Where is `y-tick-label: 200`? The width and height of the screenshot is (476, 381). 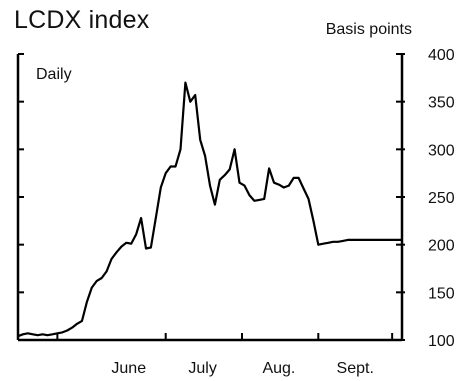 y-tick-label: 200 is located at coordinates (441, 246).